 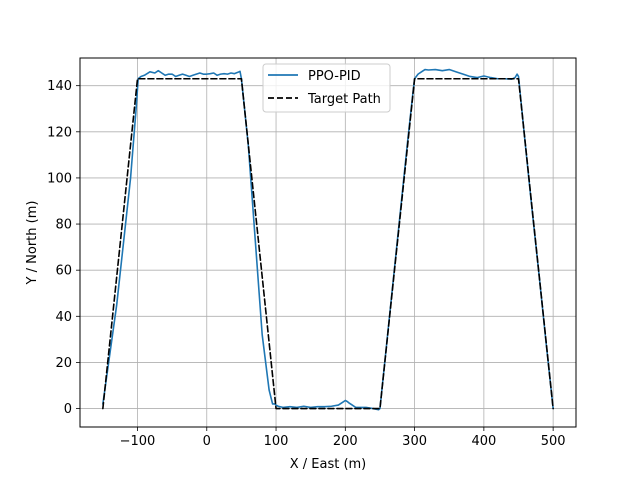 I want to click on x-axis-ticks: −100 0 100 200 300 400 500, so click(x=343, y=438).